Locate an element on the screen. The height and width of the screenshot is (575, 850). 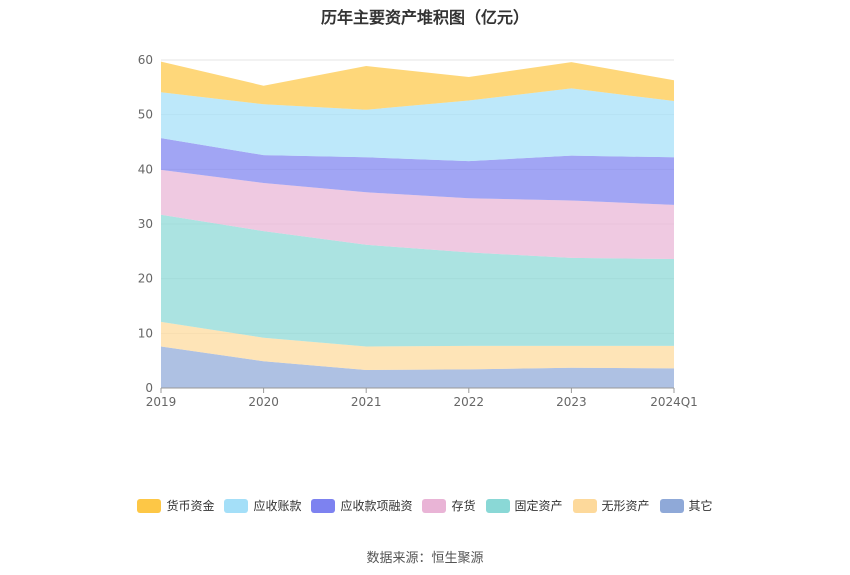
x-tick-label: 2022 is located at coordinates (469, 402).